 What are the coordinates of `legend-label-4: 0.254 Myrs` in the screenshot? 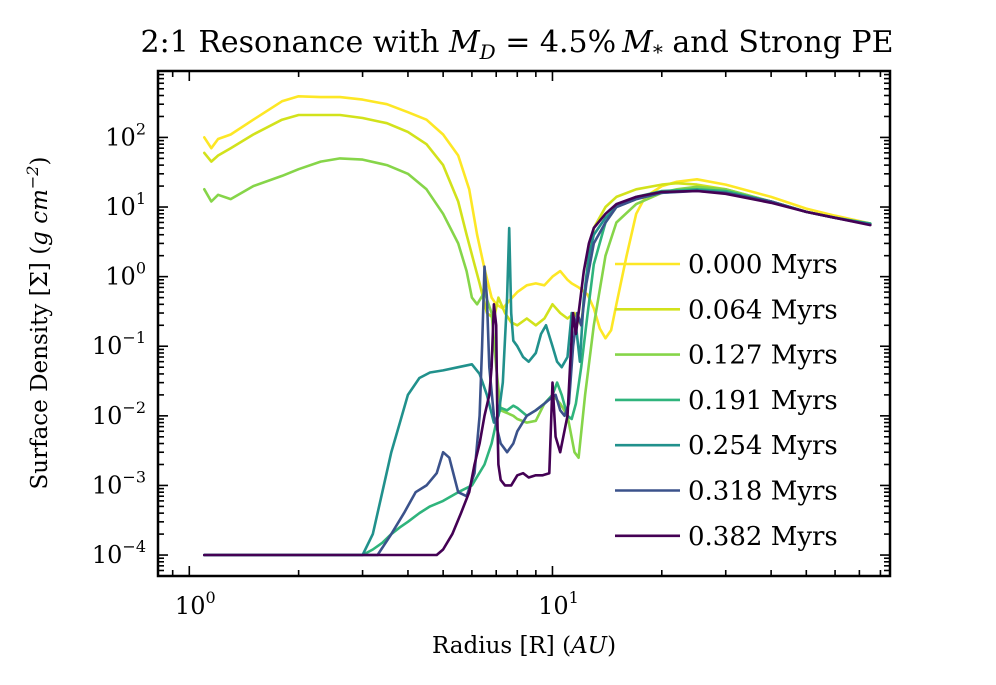 It's located at (763, 446).